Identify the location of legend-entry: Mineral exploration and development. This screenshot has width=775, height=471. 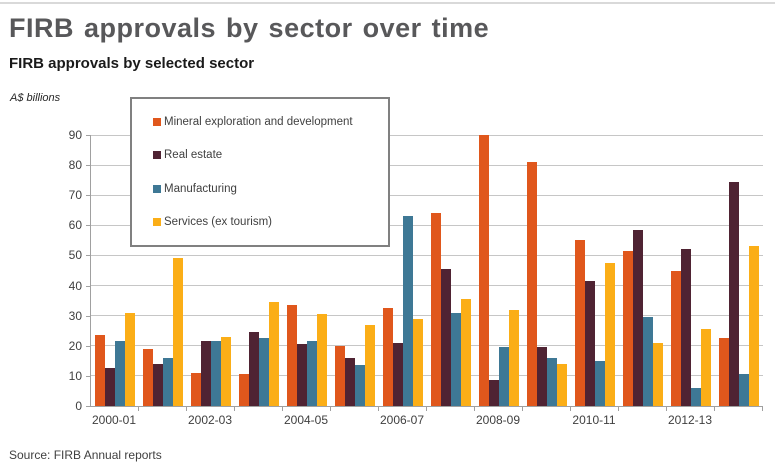
(270, 122).